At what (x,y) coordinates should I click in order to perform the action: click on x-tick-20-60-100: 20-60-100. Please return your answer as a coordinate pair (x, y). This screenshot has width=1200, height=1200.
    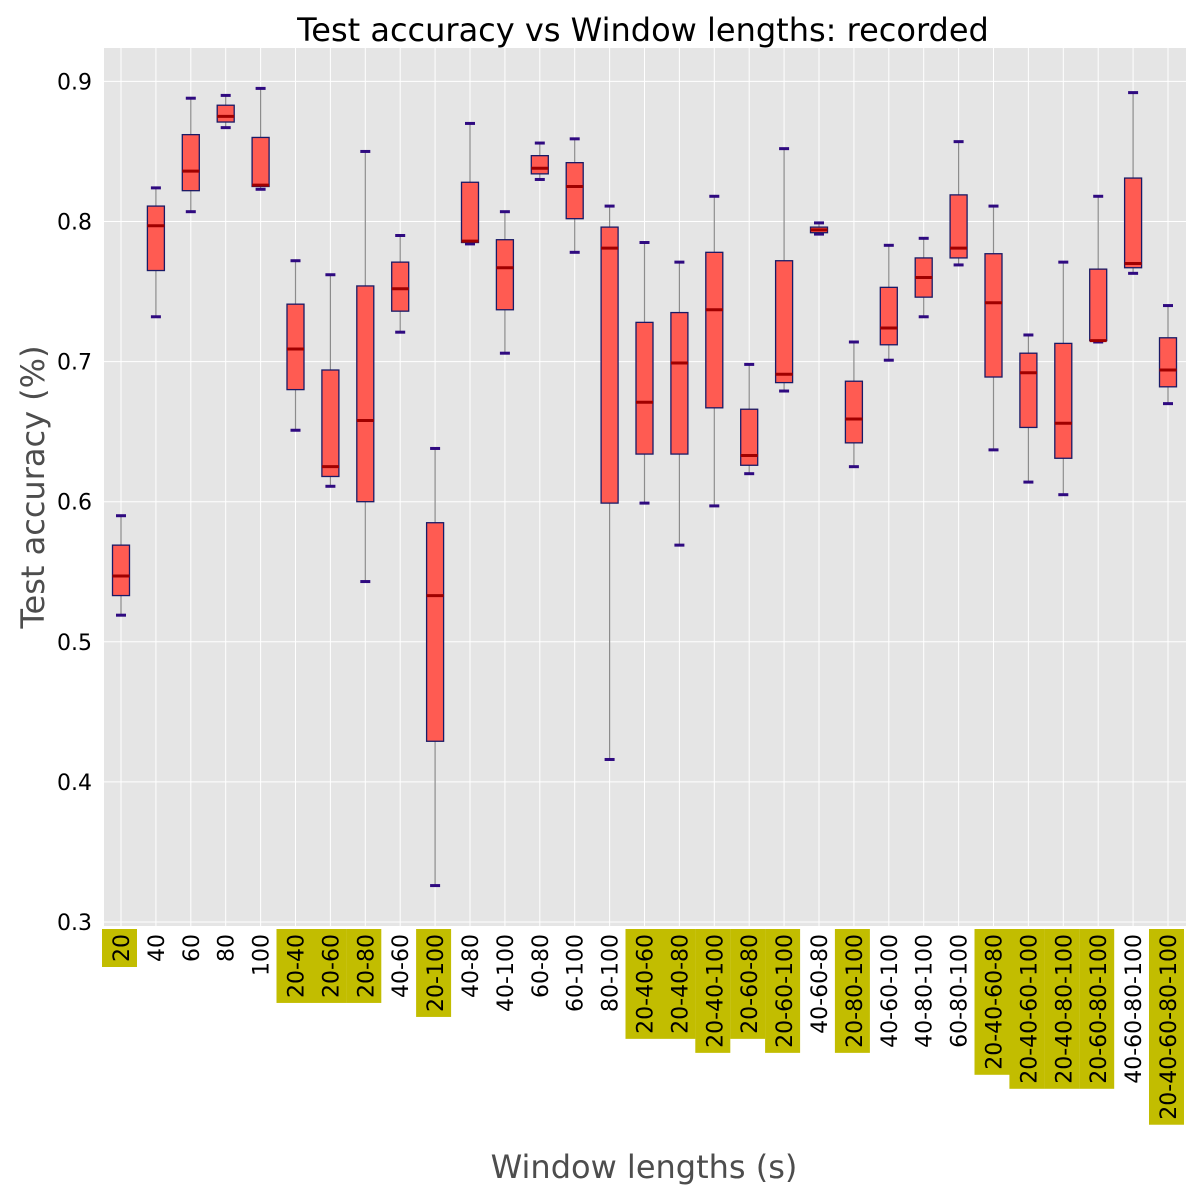
    Looking at the image, I should click on (783, 991).